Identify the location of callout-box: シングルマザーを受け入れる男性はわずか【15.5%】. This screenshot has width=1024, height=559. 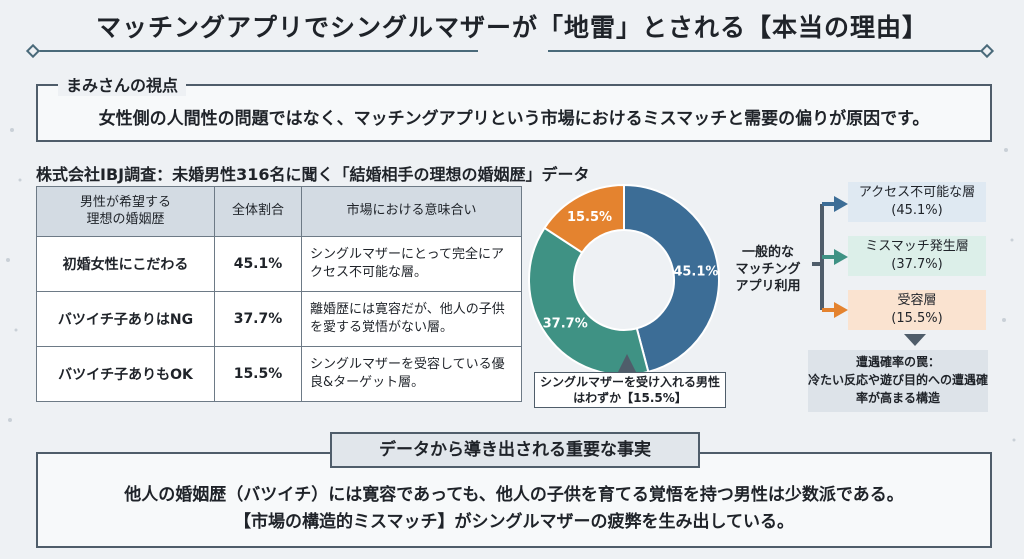
(630, 390).